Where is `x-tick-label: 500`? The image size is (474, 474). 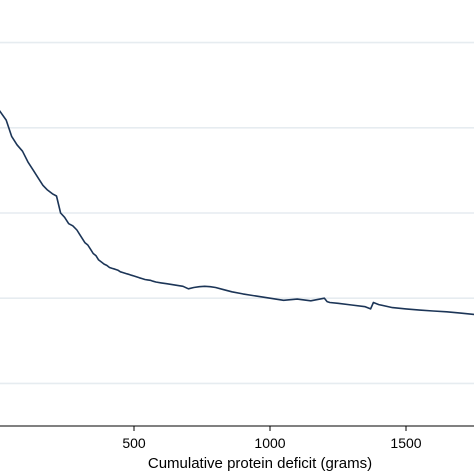
x-tick-label: 500 is located at coordinates (134, 443).